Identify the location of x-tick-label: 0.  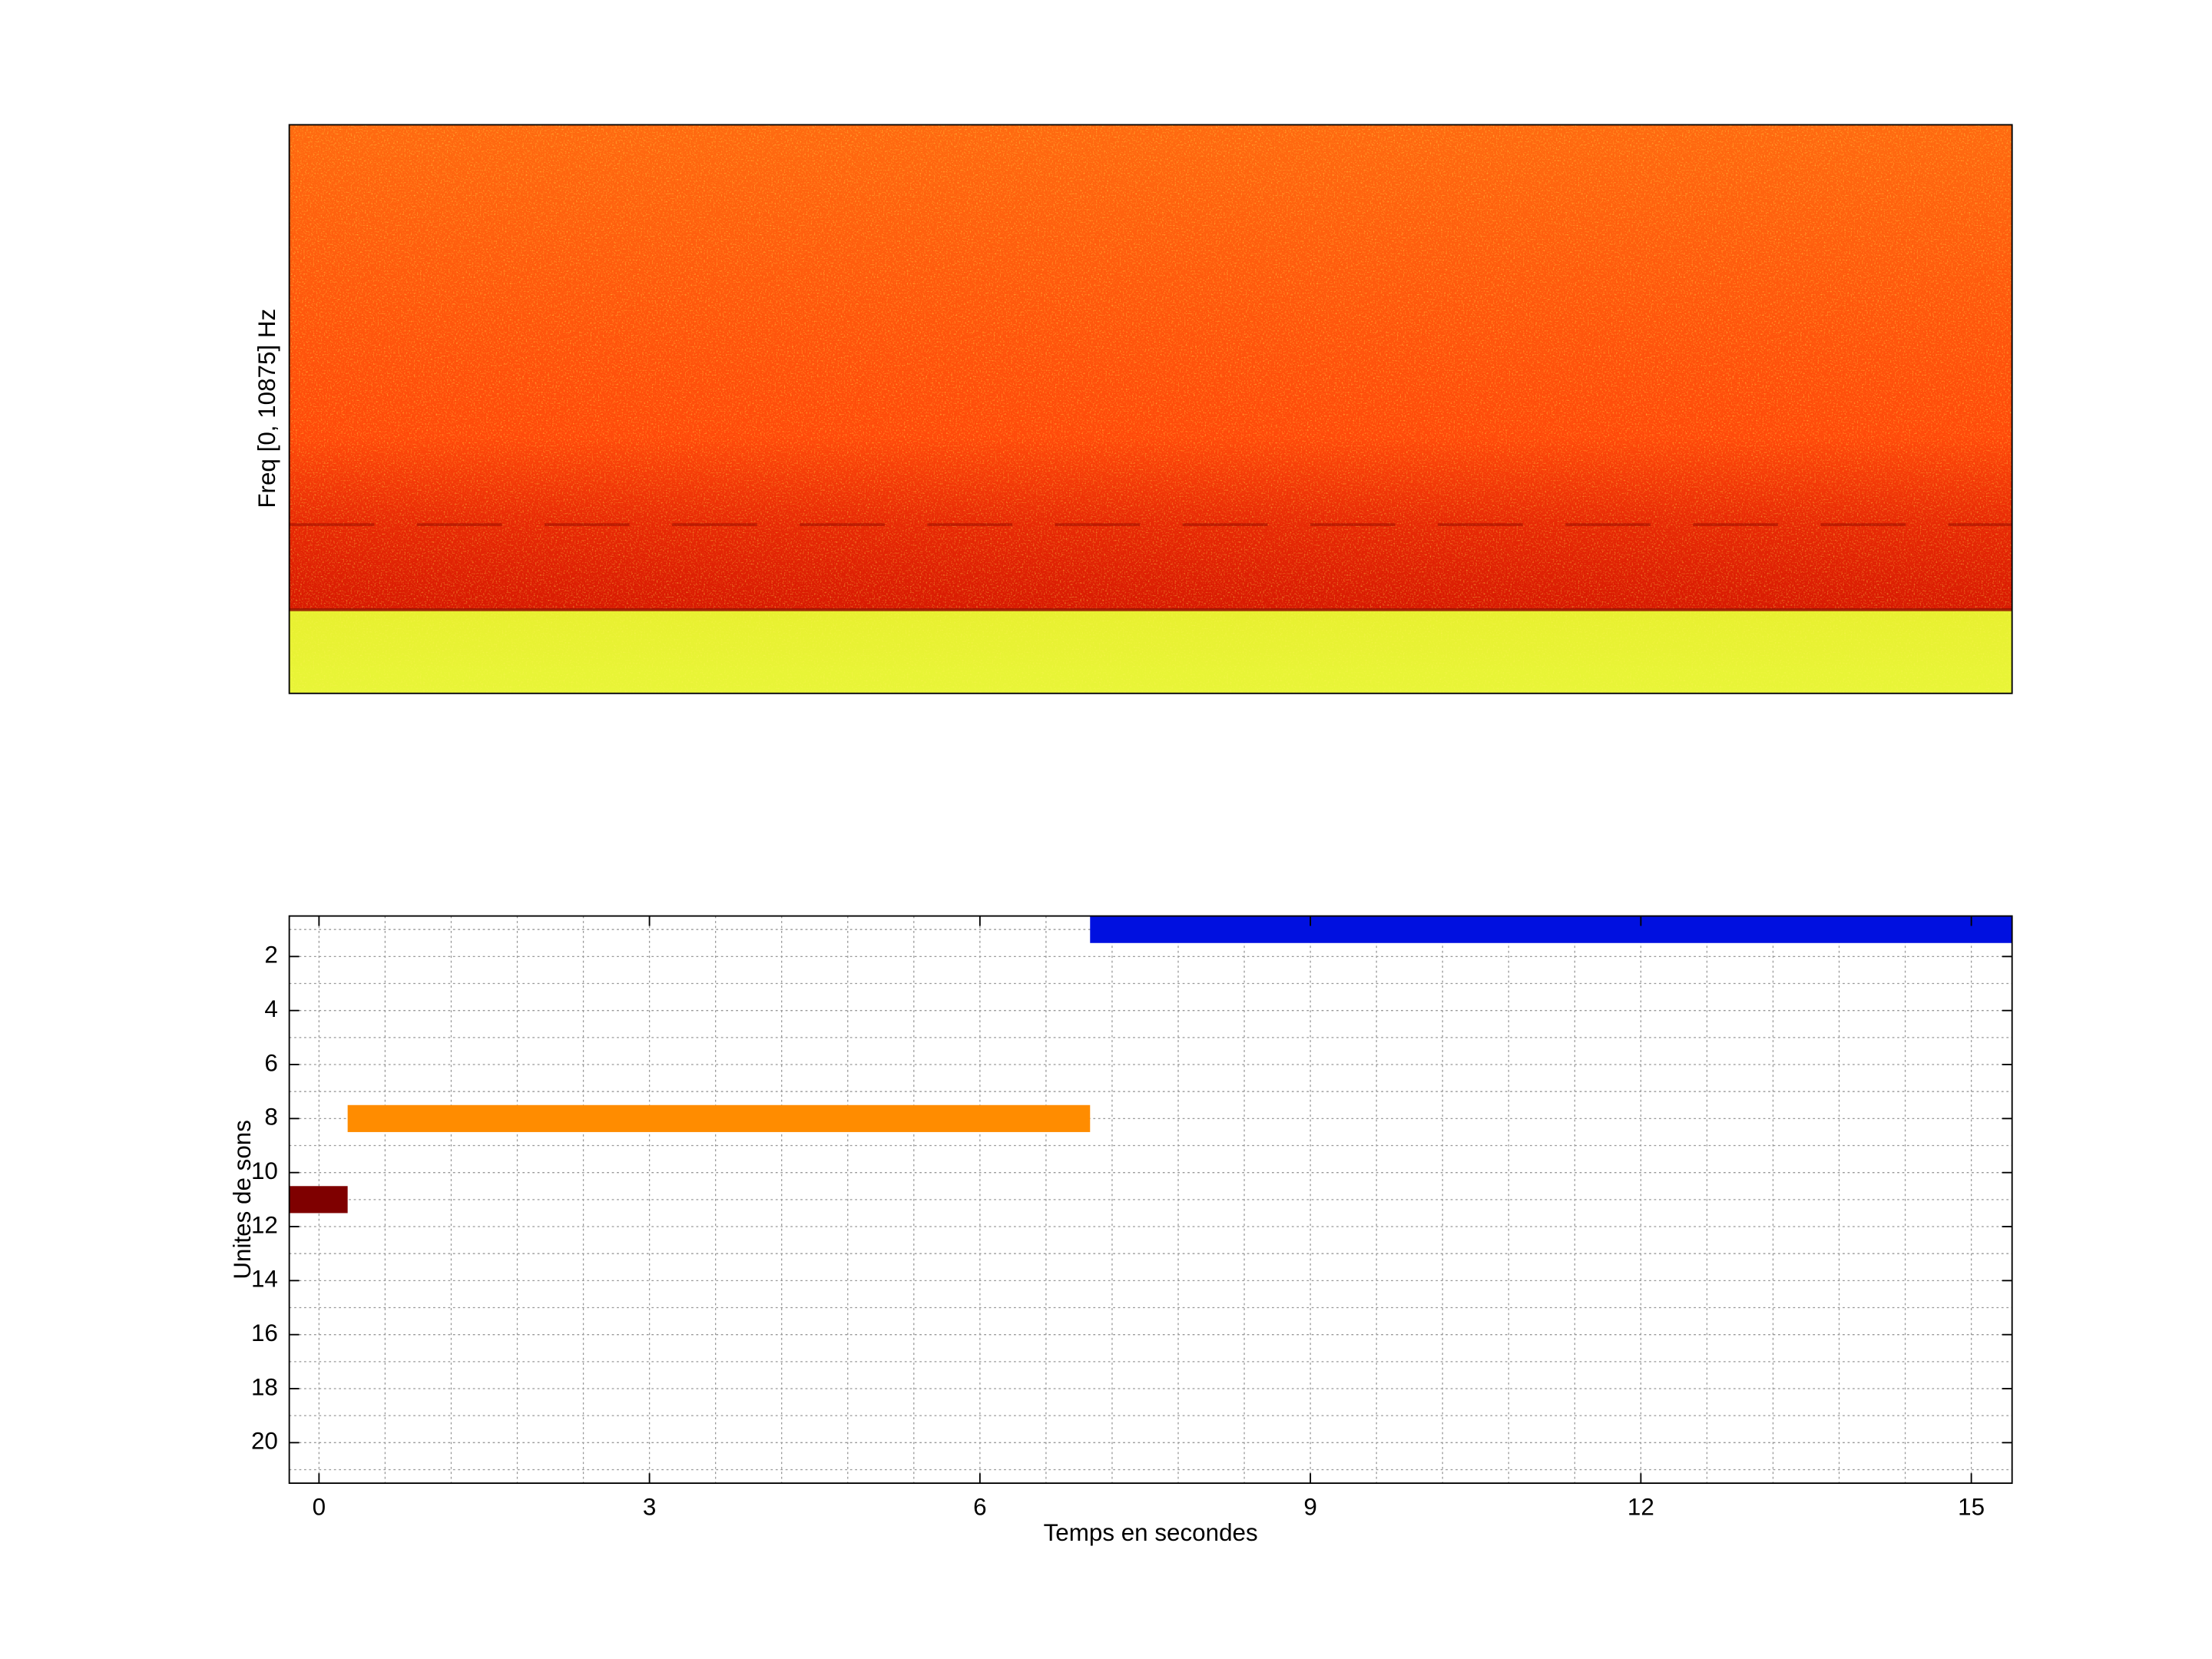
(320, 1507).